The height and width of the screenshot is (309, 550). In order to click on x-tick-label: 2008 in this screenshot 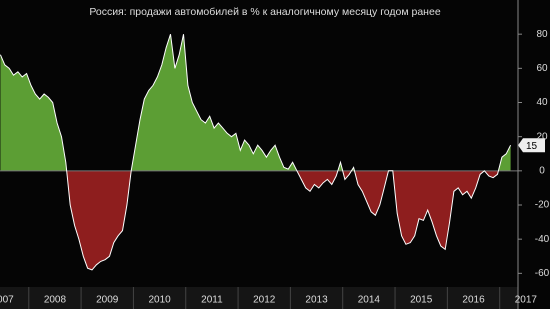, I will do `click(55, 300)`.